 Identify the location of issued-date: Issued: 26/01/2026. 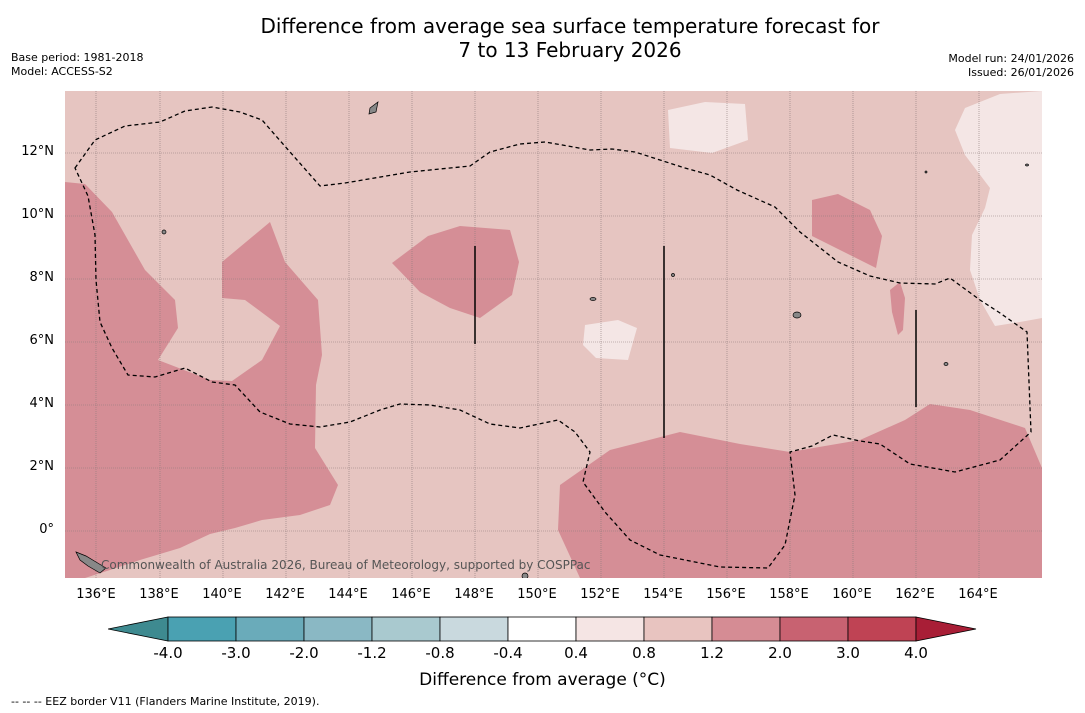
(1020, 72).